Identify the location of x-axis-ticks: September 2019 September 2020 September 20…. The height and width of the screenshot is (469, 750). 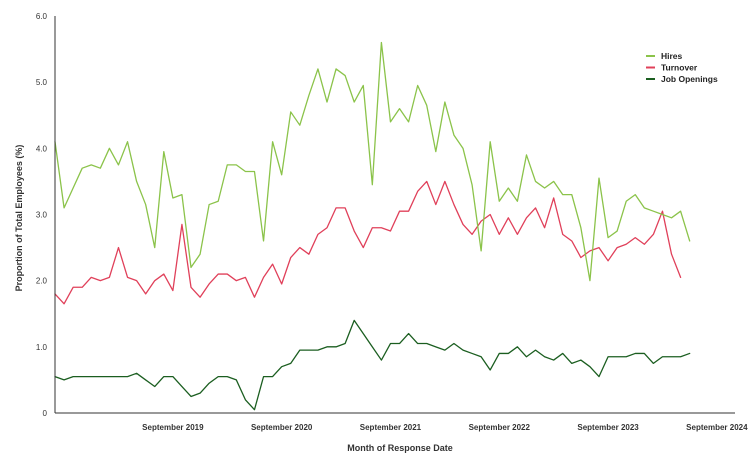
(445, 427).